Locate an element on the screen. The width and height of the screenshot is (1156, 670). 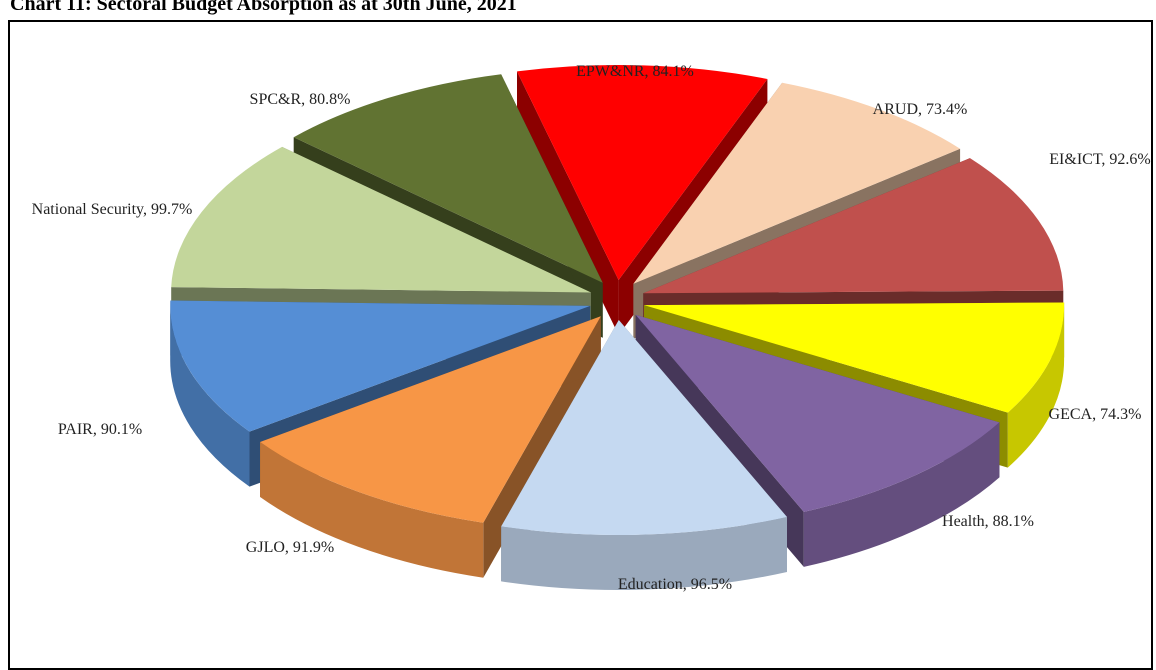
data-label: EI&ICT, 92.6% is located at coordinates (1100, 159).